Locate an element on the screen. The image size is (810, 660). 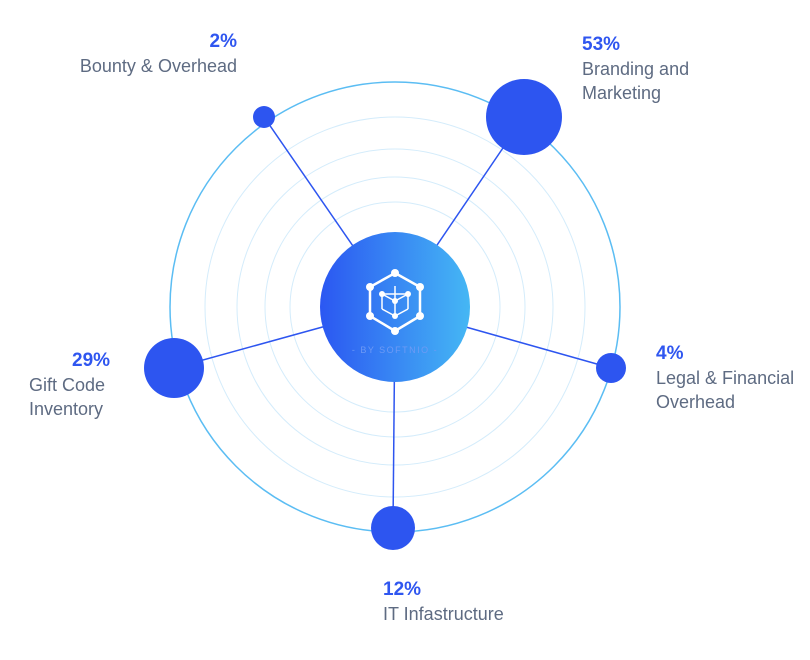
node-bounty is located at coordinates (264, 117).